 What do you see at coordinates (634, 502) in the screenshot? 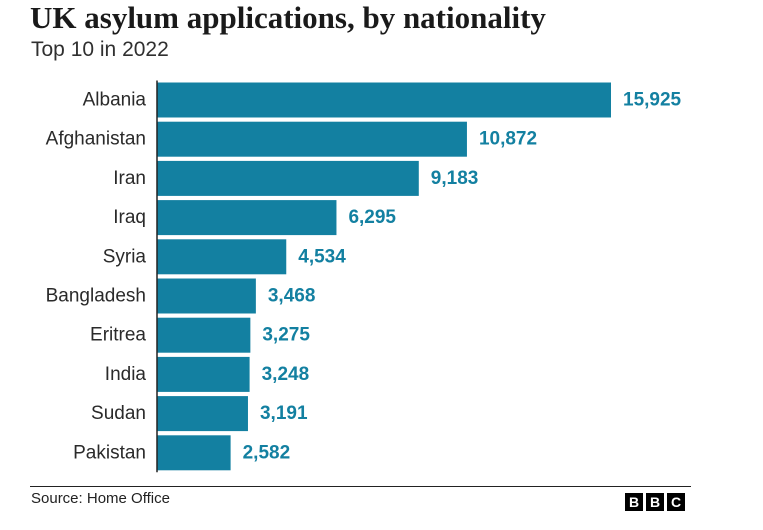
I see `bbc-logo-letter-1: B` at bounding box center [634, 502].